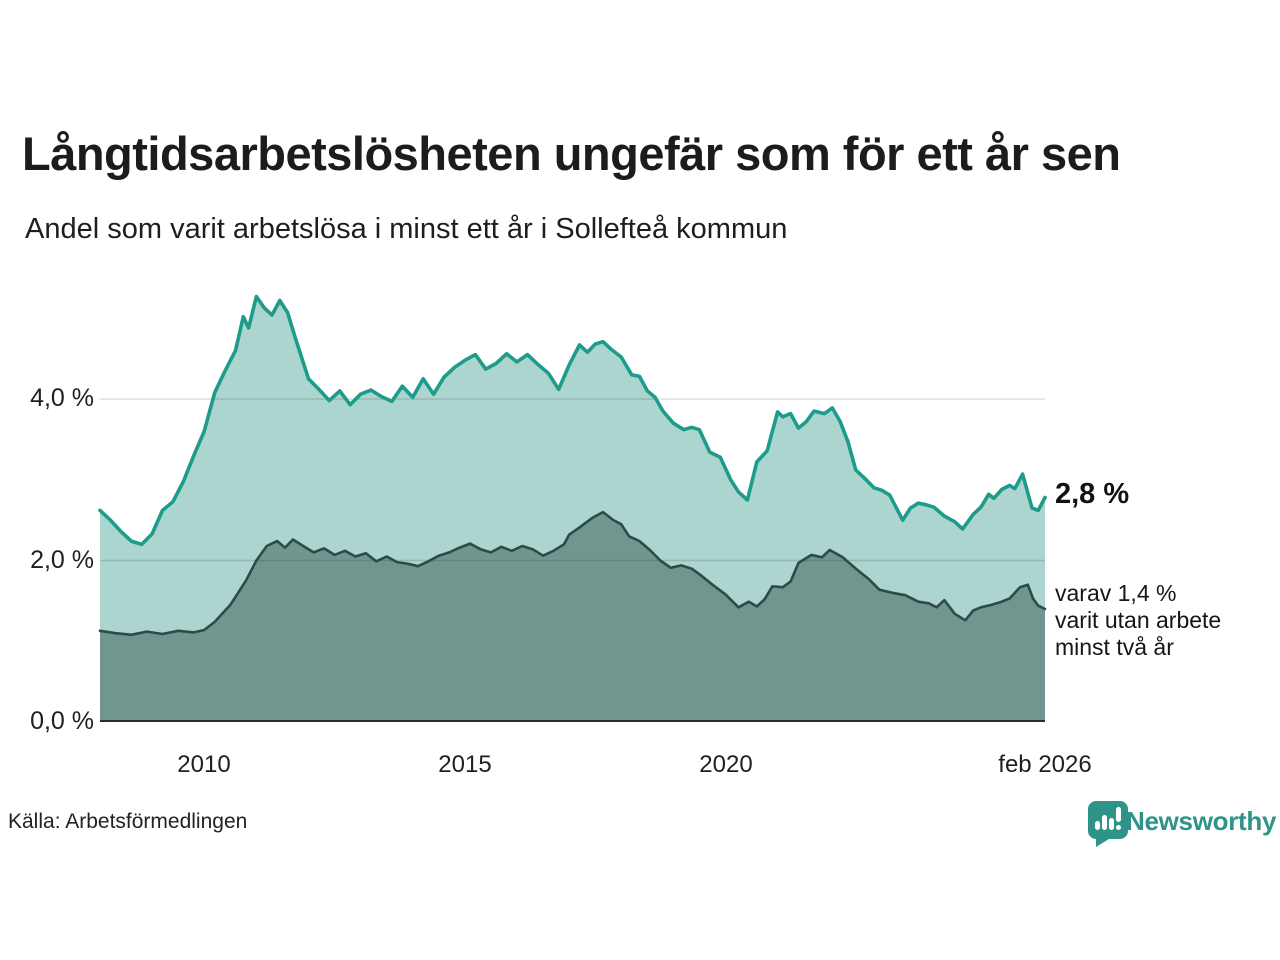 This screenshot has height=960, width=1280. I want to click on x-axis-tick-2015: 2015, so click(465, 764).